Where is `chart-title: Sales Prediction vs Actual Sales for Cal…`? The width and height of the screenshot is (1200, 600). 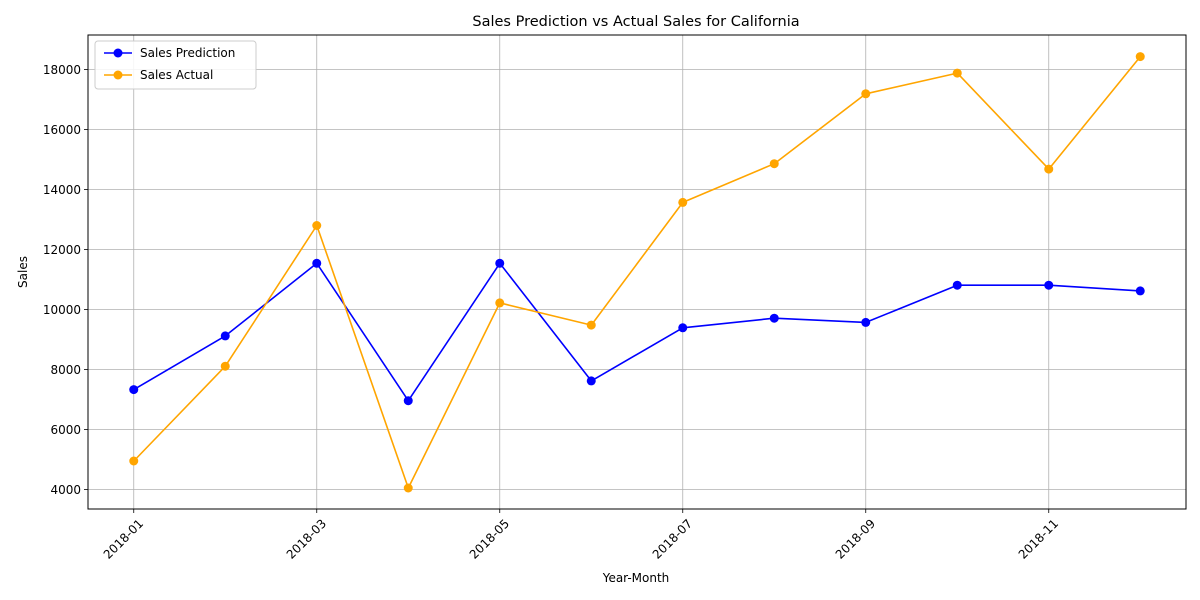
chart-title: Sales Prediction vs Actual Sales for Cal… is located at coordinates (635, 22).